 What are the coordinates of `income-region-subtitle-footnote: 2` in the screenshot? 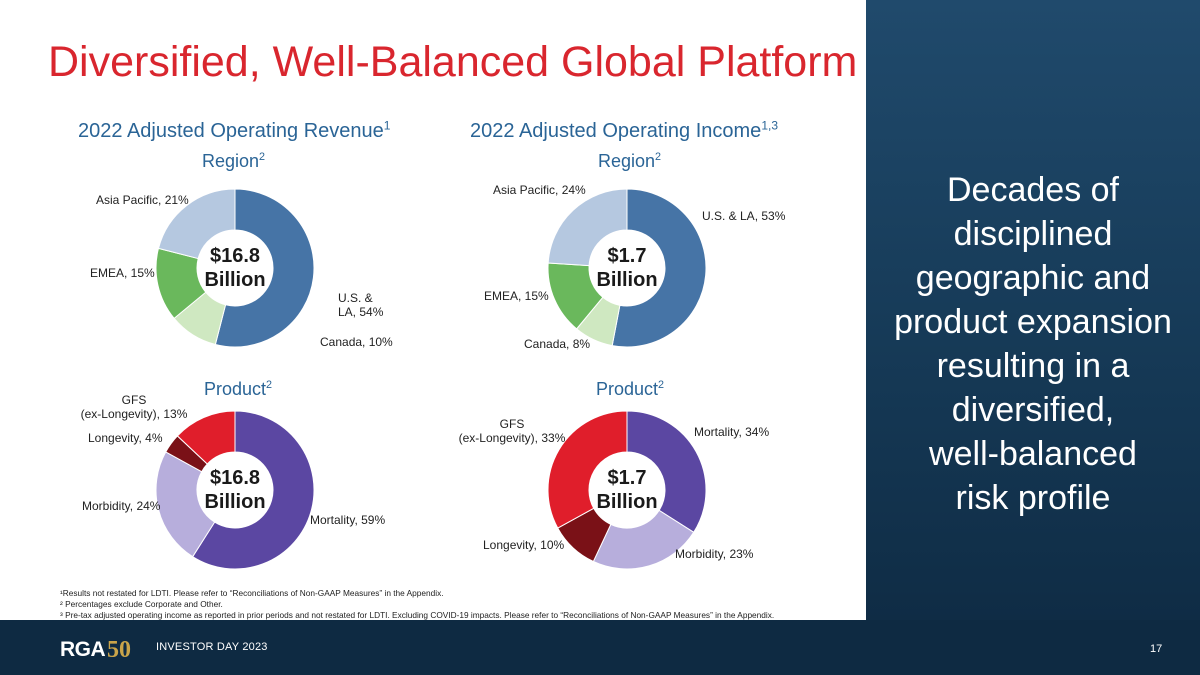 It's located at (658, 157).